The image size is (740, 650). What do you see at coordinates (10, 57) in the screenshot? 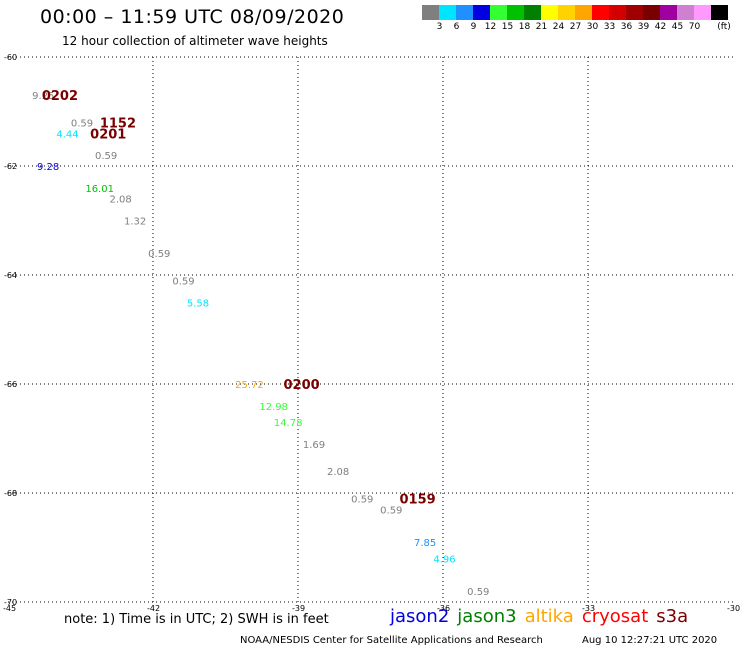
I see `y-tick-label: -60` at bounding box center [10, 57].